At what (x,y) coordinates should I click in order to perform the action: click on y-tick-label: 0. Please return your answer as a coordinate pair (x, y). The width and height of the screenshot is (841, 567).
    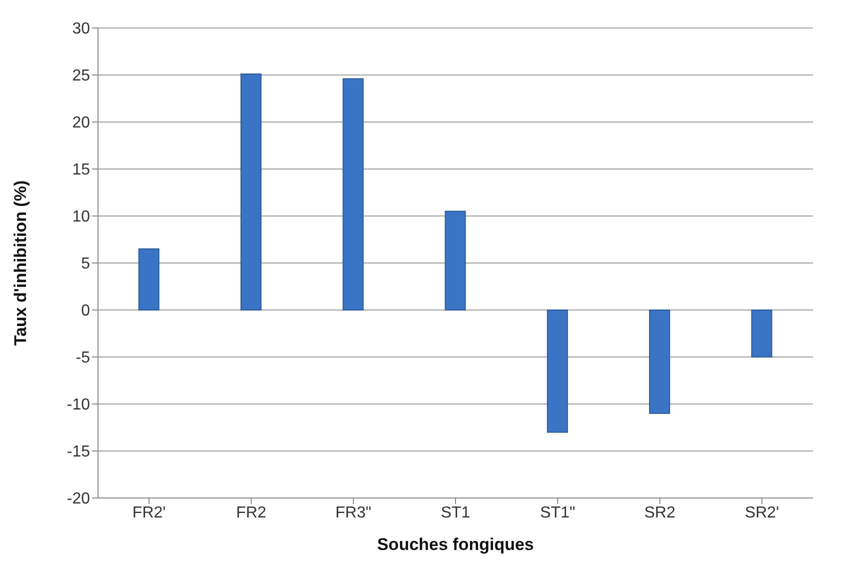
    Looking at the image, I should click on (85, 311).